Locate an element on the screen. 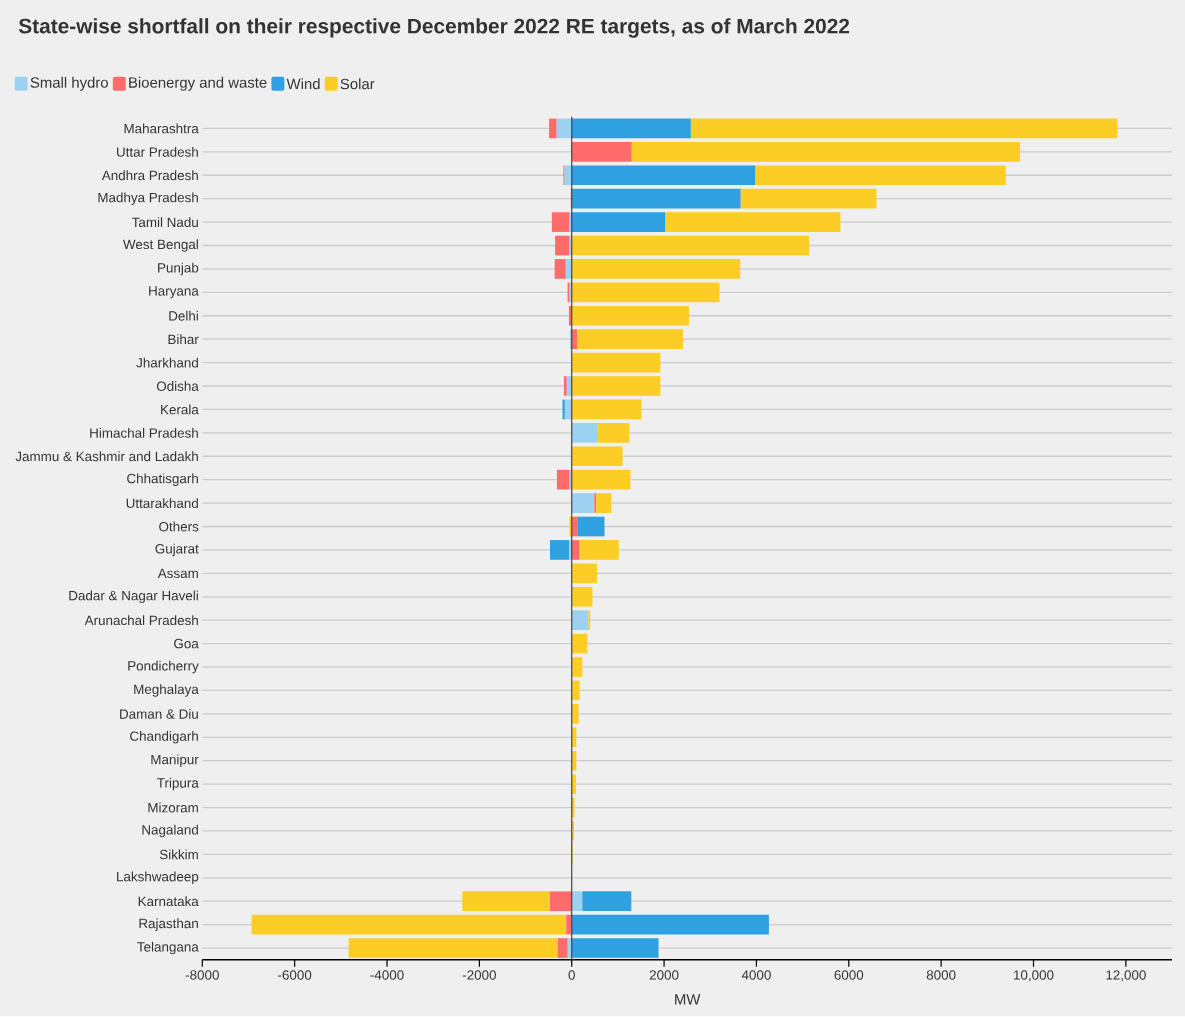 This screenshot has height=1017, width=1185. y-tick-label: Lakshwadeep is located at coordinates (158, 878).